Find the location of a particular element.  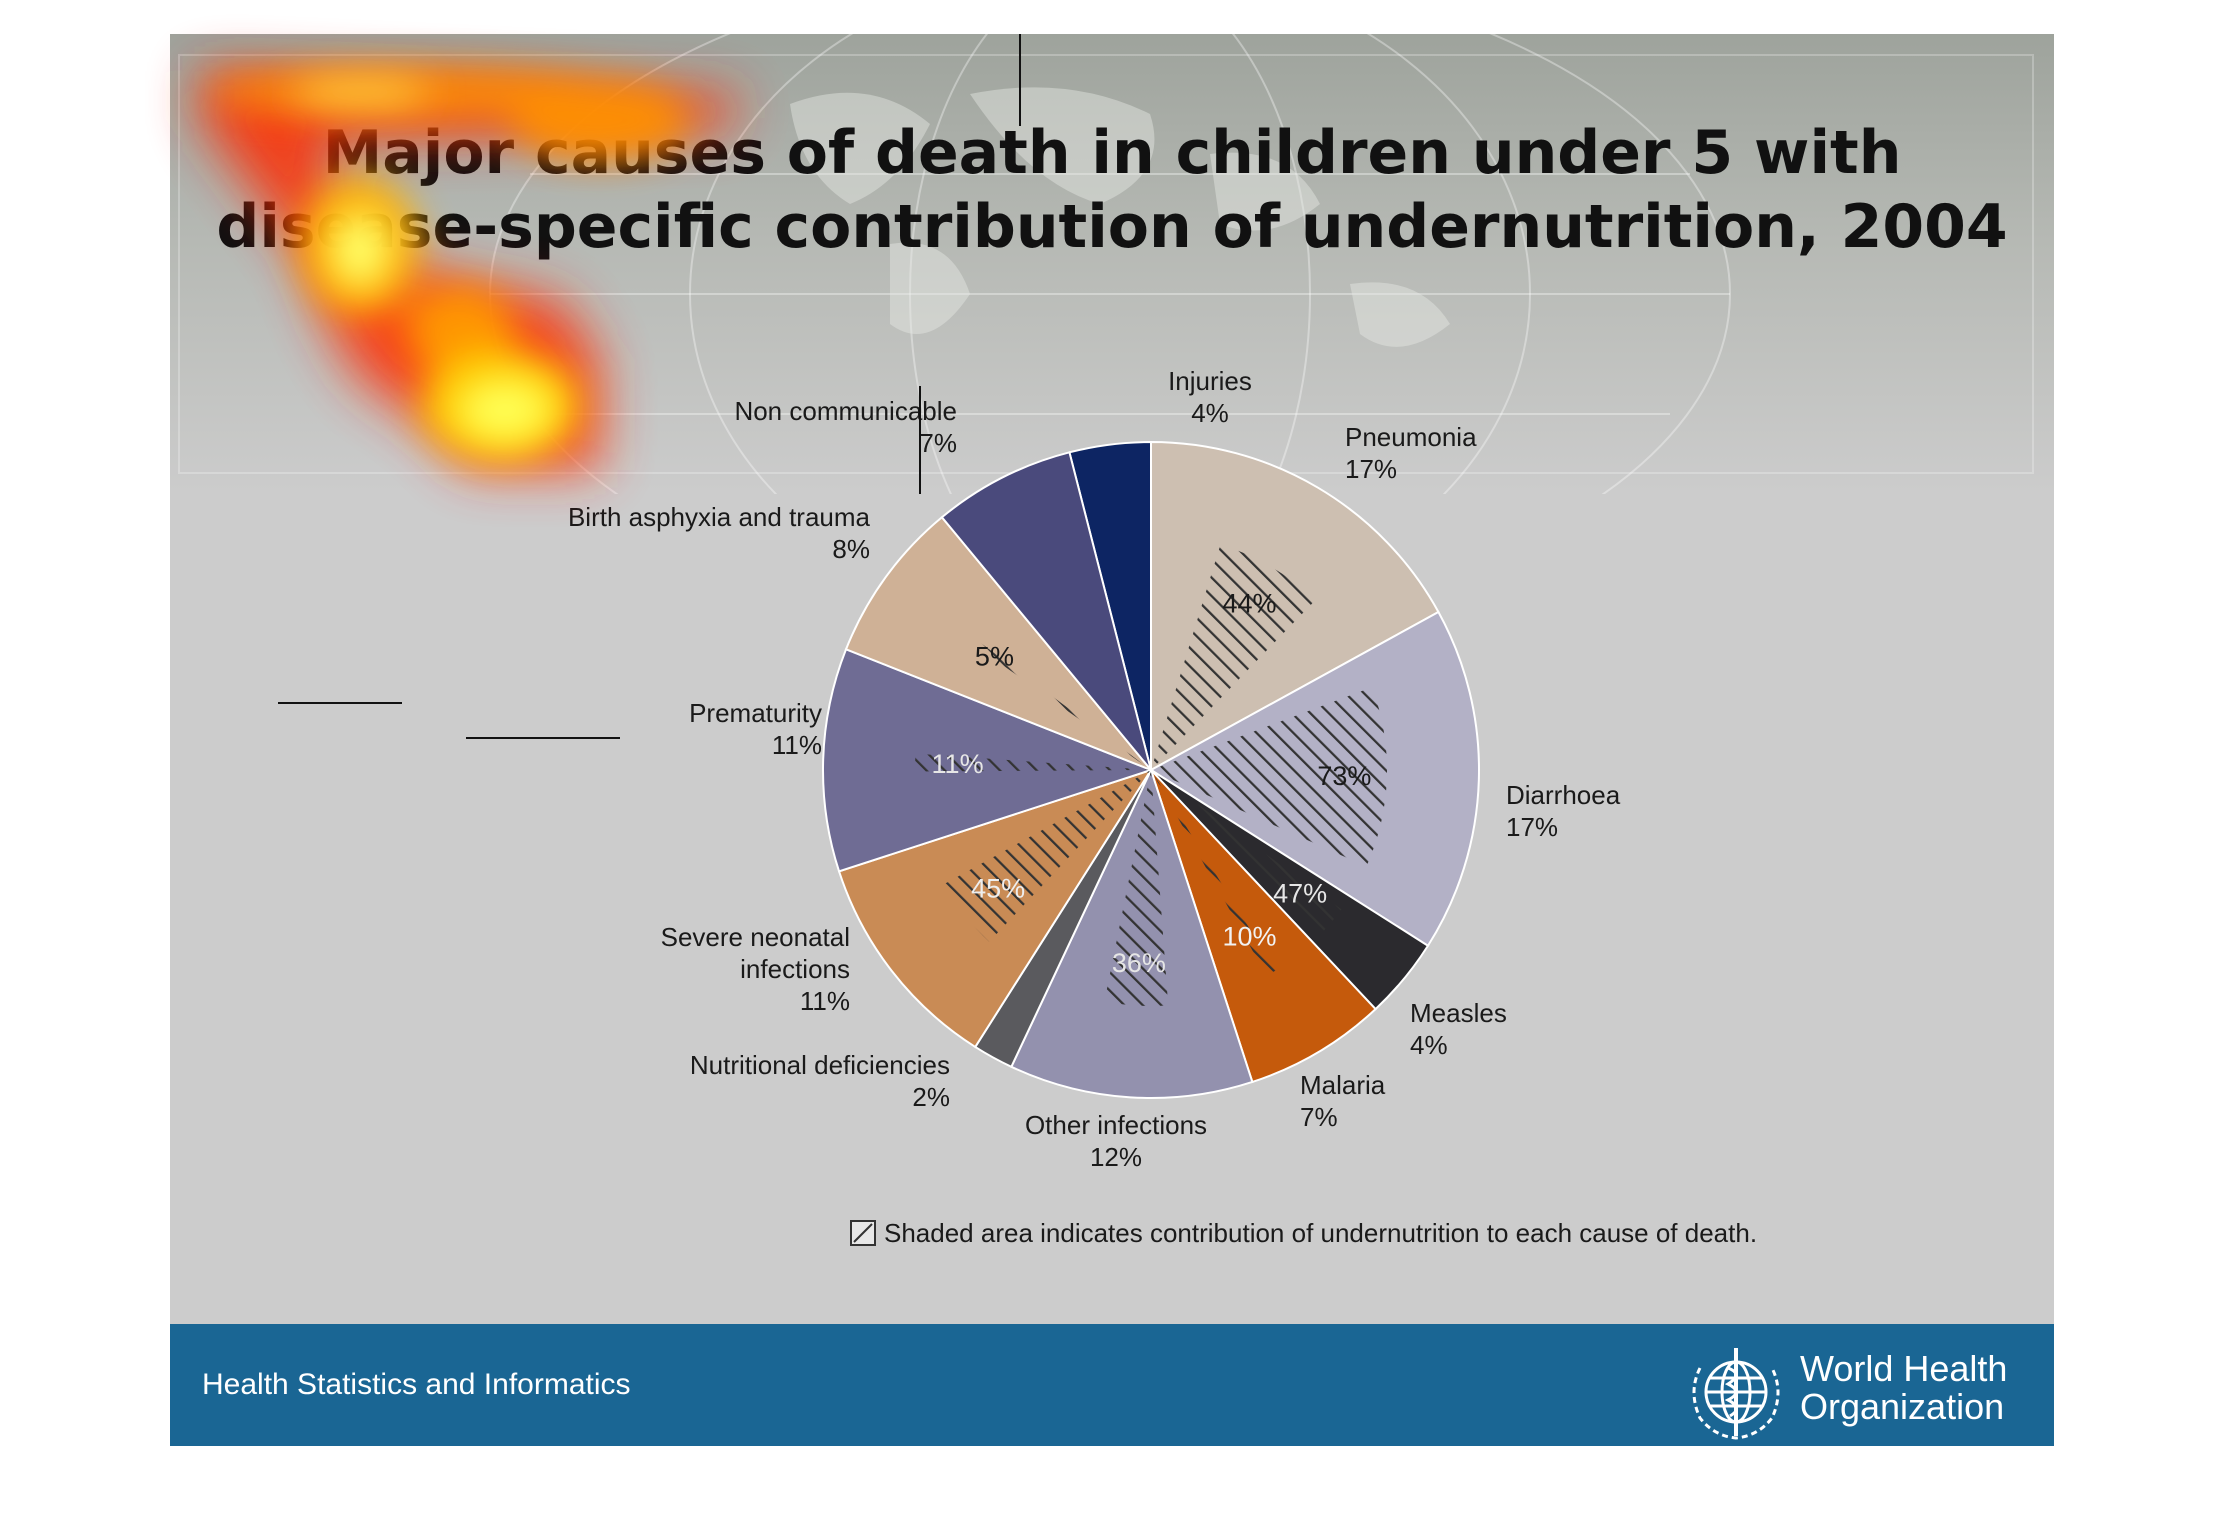

undernutrition-share-label-pneumonia: 44% is located at coordinates (1249, 603).